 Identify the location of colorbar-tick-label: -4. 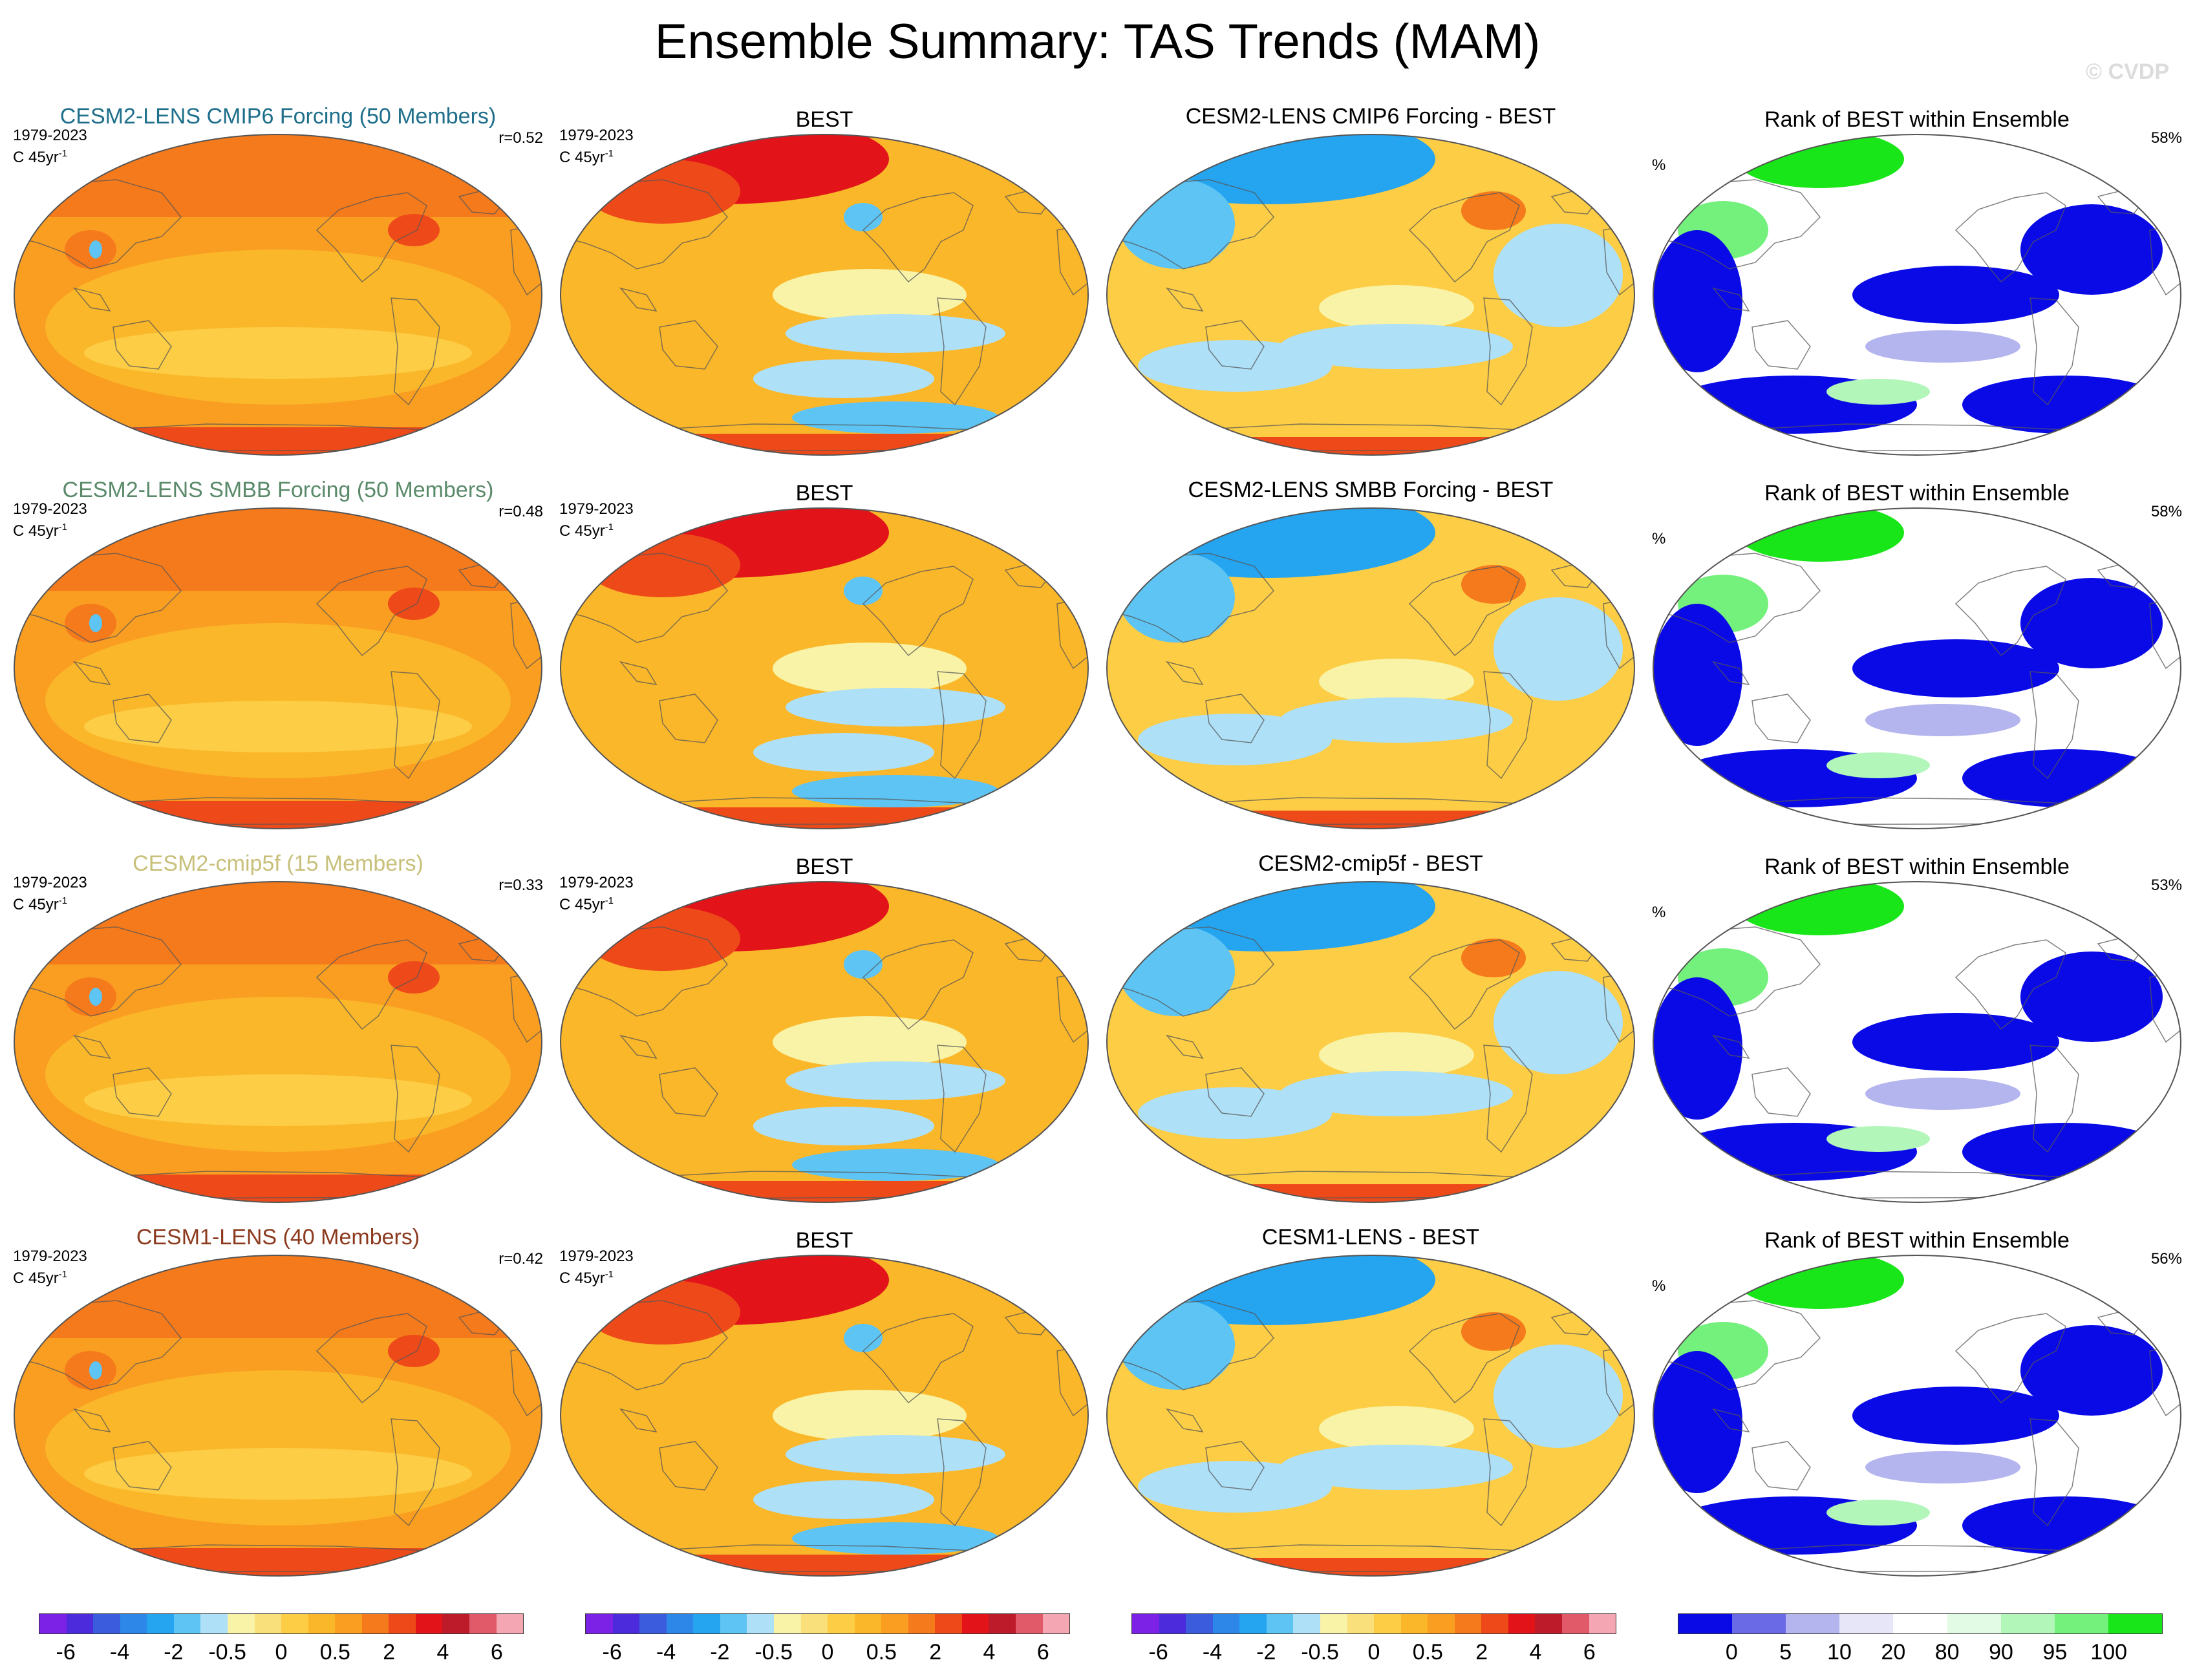
(1212, 1652).